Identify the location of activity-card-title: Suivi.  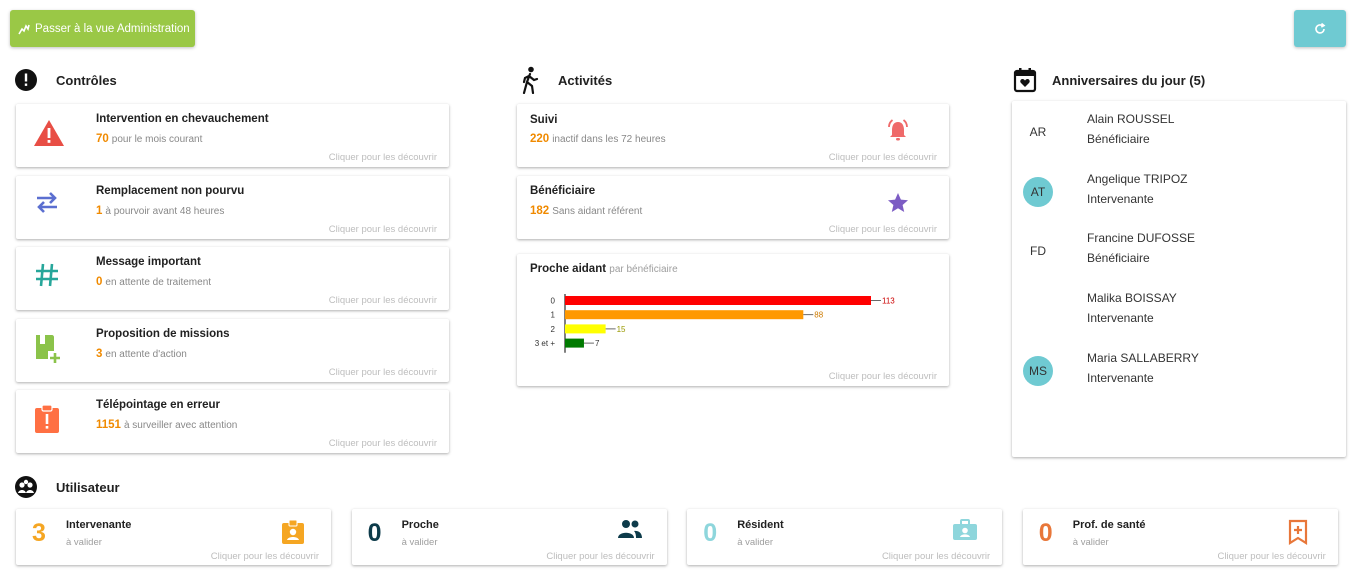
(544, 120).